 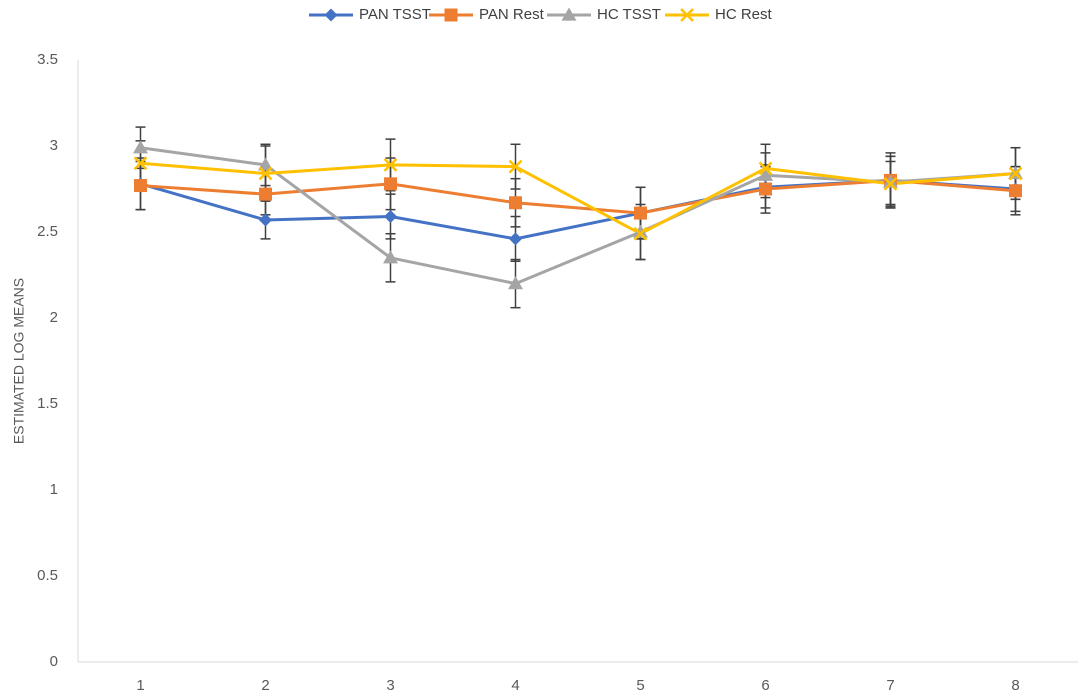 I want to click on legend-item: HC Rest, so click(x=719, y=14).